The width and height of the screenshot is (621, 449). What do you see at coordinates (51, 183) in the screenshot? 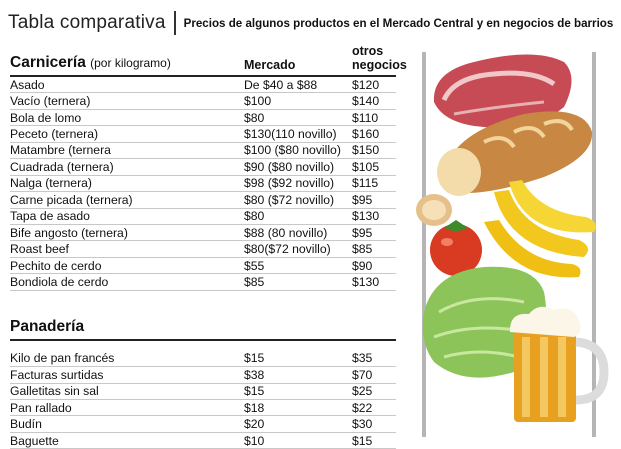
I see `product-name: Nalga (ternera)` at bounding box center [51, 183].